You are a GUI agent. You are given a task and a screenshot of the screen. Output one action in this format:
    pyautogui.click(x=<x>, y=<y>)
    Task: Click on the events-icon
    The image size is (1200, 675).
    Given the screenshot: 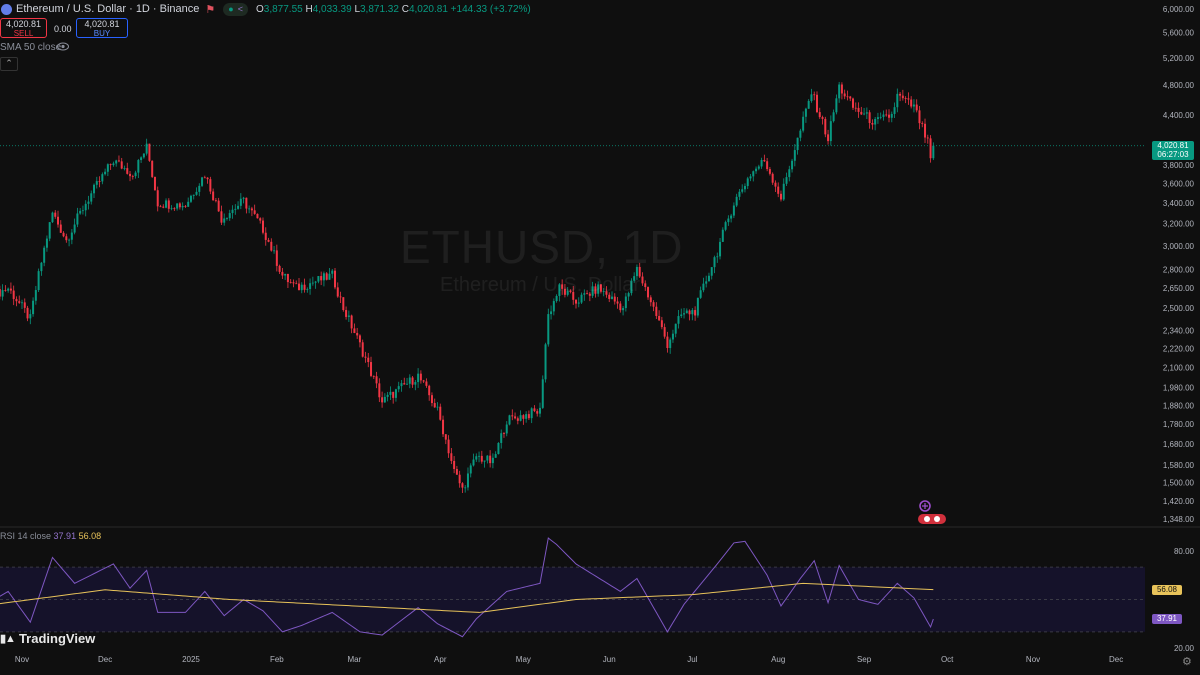 What is the action you would take?
    pyautogui.click(x=932, y=513)
    